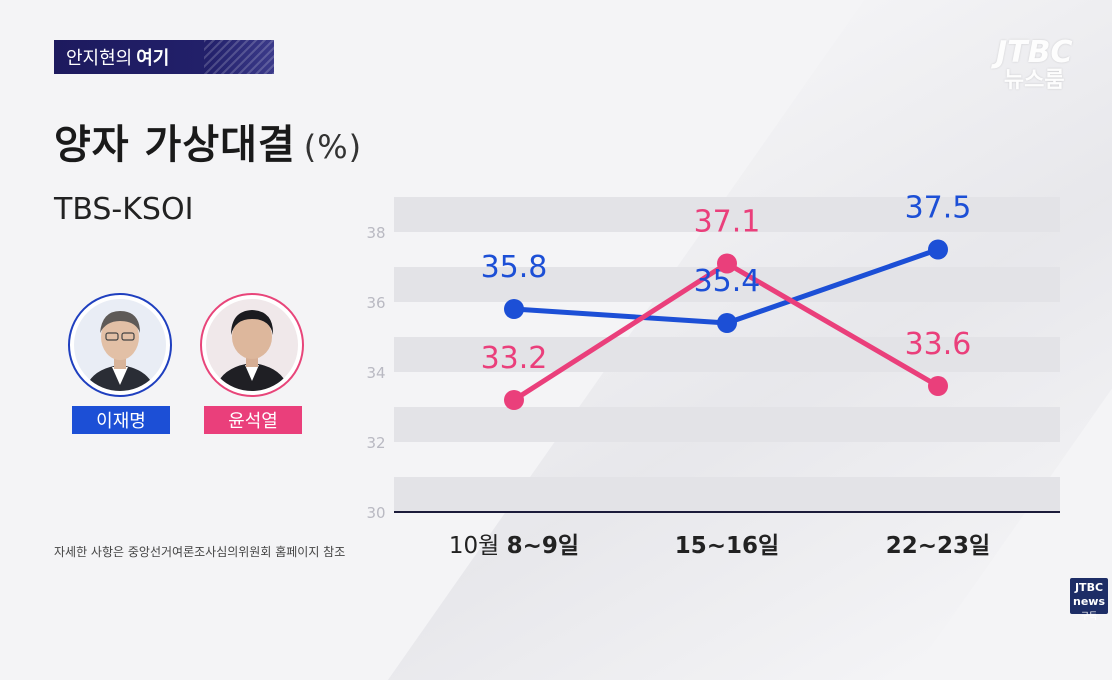  What do you see at coordinates (727, 546) in the screenshot?
I see `x-tick-label: 15~16일` at bounding box center [727, 546].